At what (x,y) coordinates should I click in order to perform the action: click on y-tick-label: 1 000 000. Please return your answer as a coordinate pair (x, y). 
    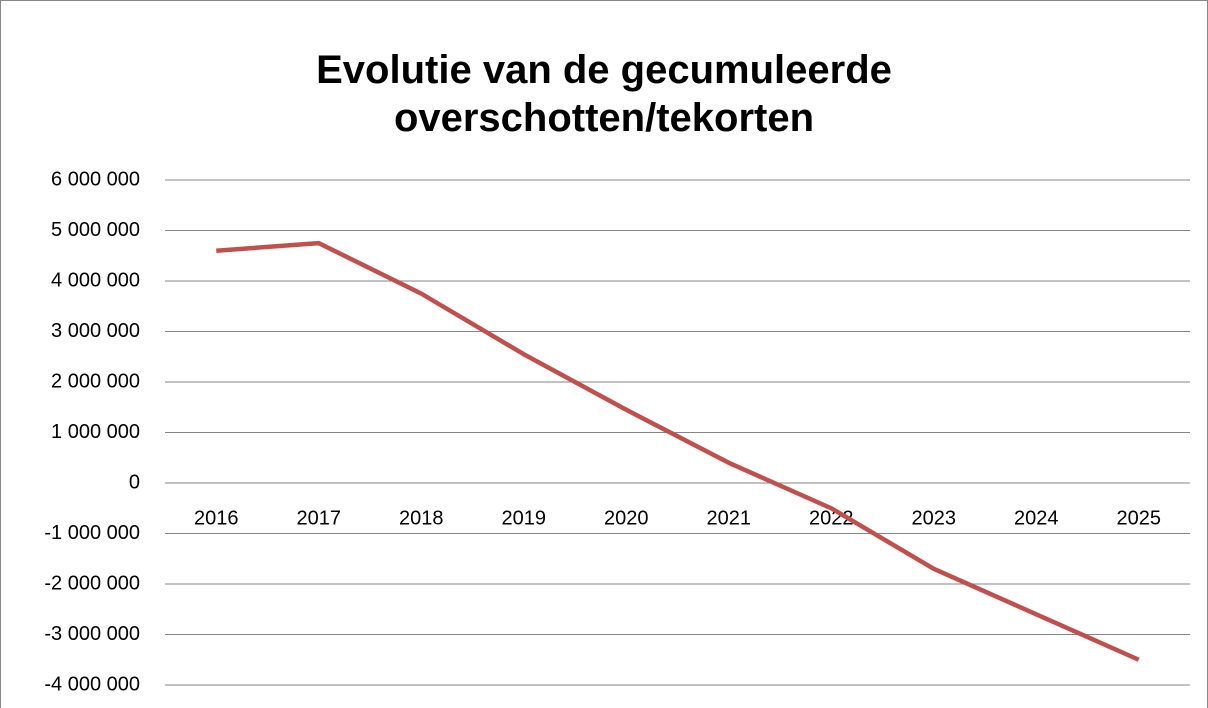
    Looking at the image, I should click on (95, 432).